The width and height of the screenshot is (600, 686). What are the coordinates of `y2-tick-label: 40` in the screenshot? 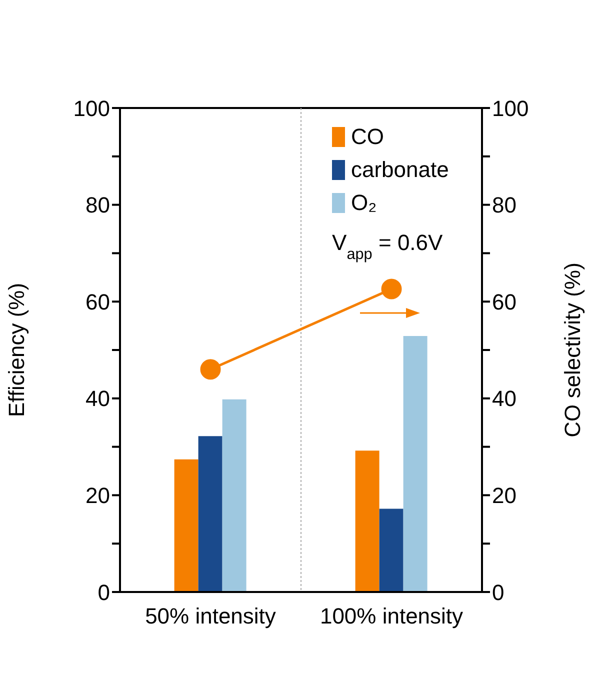 It's located at (504, 399).